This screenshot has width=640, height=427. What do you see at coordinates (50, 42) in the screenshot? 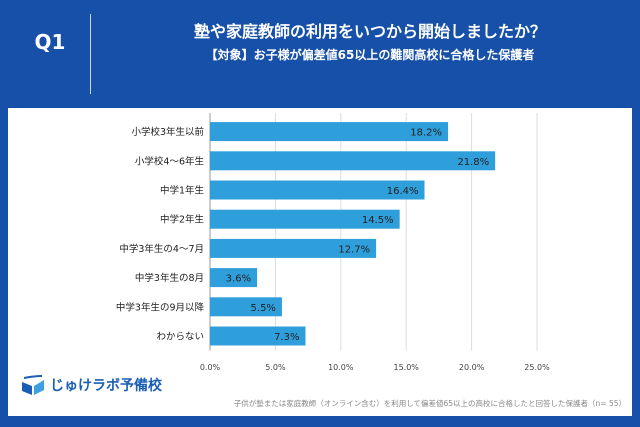
I see `question-number: Q1` at bounding box center [50, 42].